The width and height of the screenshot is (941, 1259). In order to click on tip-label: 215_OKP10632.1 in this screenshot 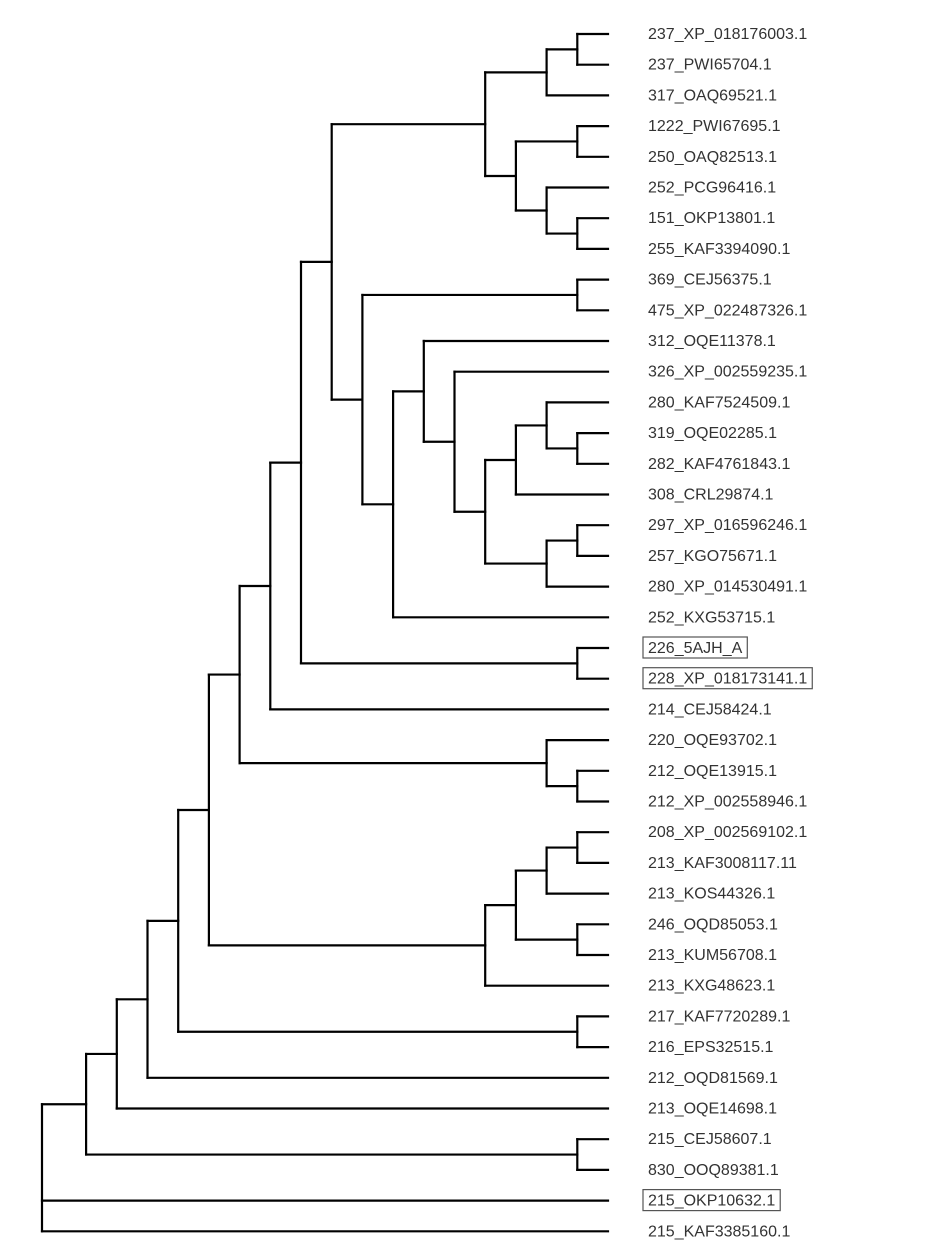, I will do `click(711, 1201)`.